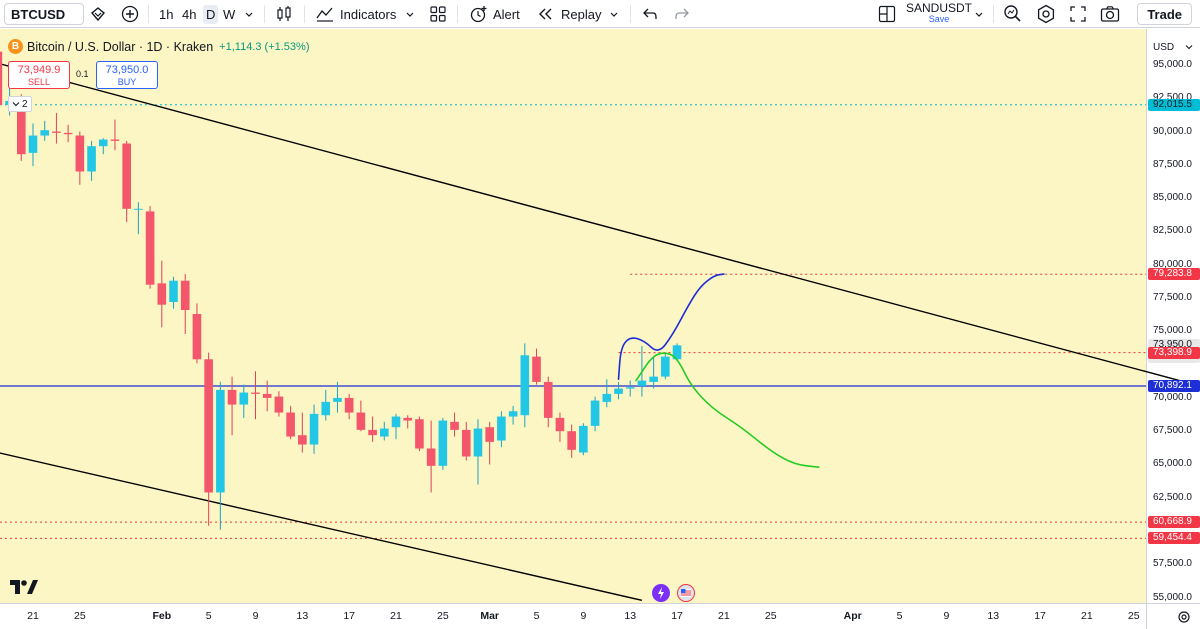 This screenshot has width=1200, height=629. What do you see at coordinates (264, 46) in the screenshot?
I see `legend-change: +1,114.3 (+1.53%)` at bounding box center [264, 46].